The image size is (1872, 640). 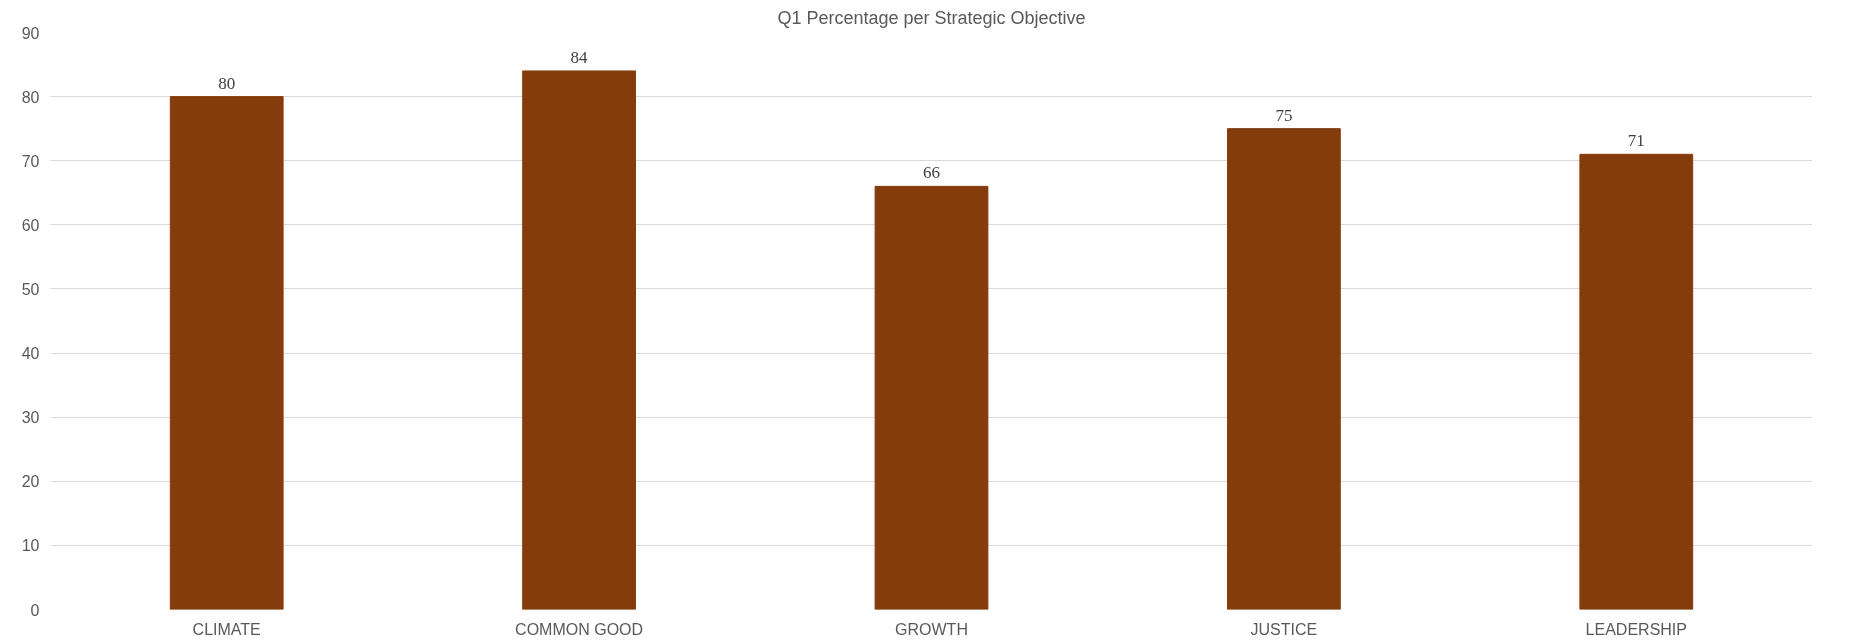 What do you see at coordinates (30, 482) in the screenshot?
I see `y-tick-label: 20` at bounding box center [30, 482].